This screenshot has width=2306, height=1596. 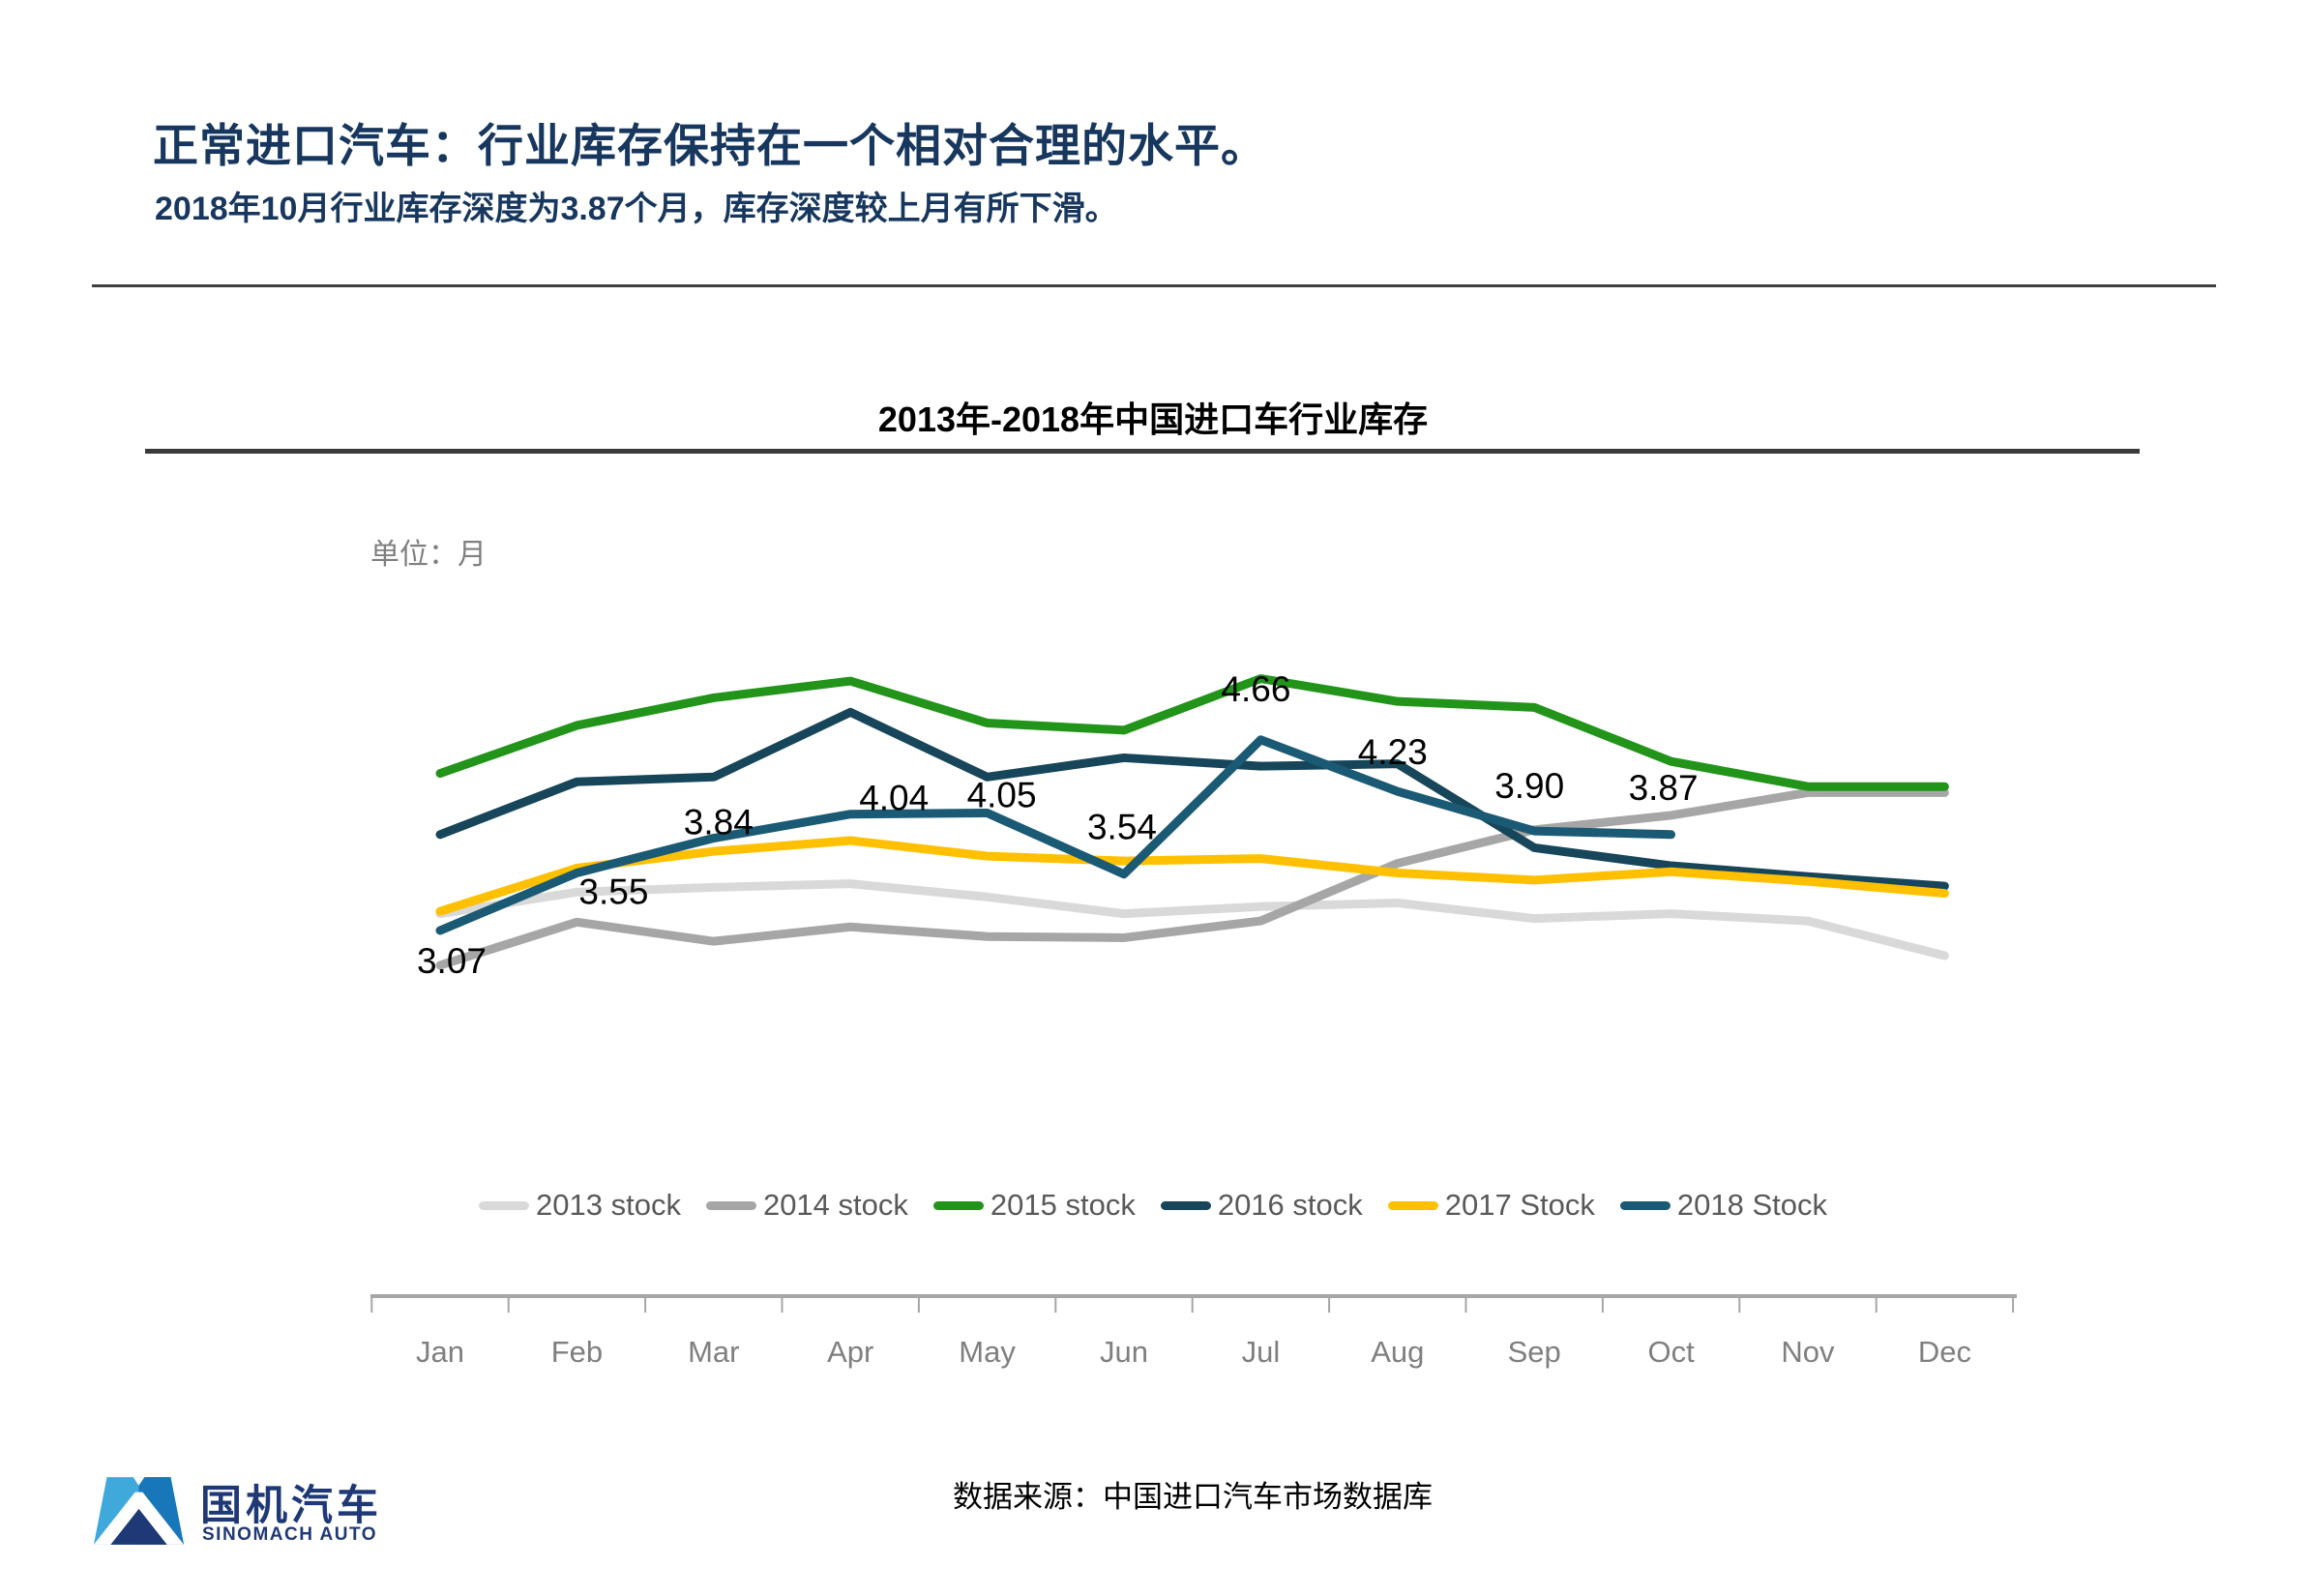 I want to click on data-label: 4.66, so click(x=1255, y=689).